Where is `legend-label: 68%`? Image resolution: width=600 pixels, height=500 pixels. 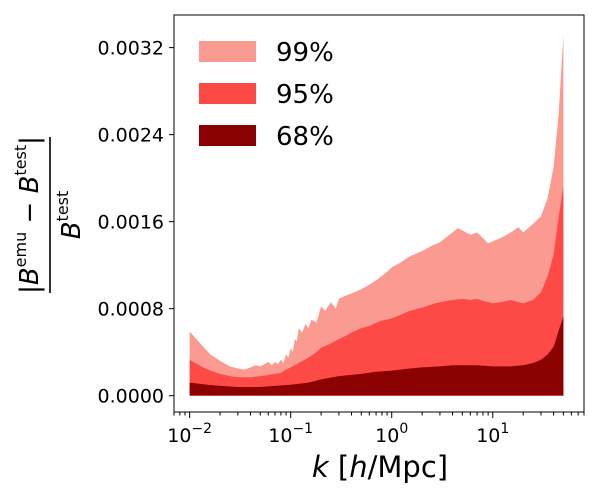 legend-label: 68% is located at coordinates (305, 137).